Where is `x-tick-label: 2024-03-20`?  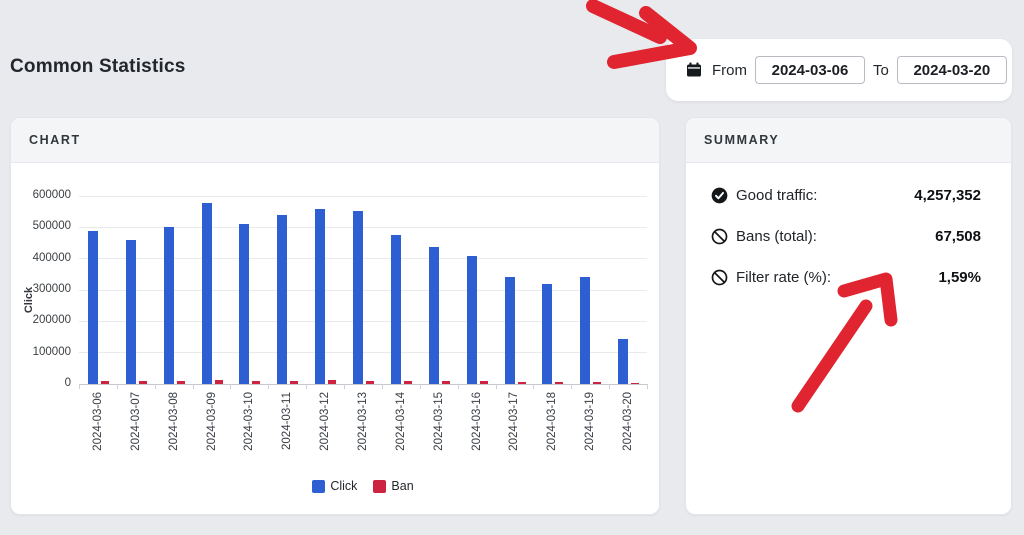 x-tick-label: 2024-03-20 is located at coordinates (628, 421).